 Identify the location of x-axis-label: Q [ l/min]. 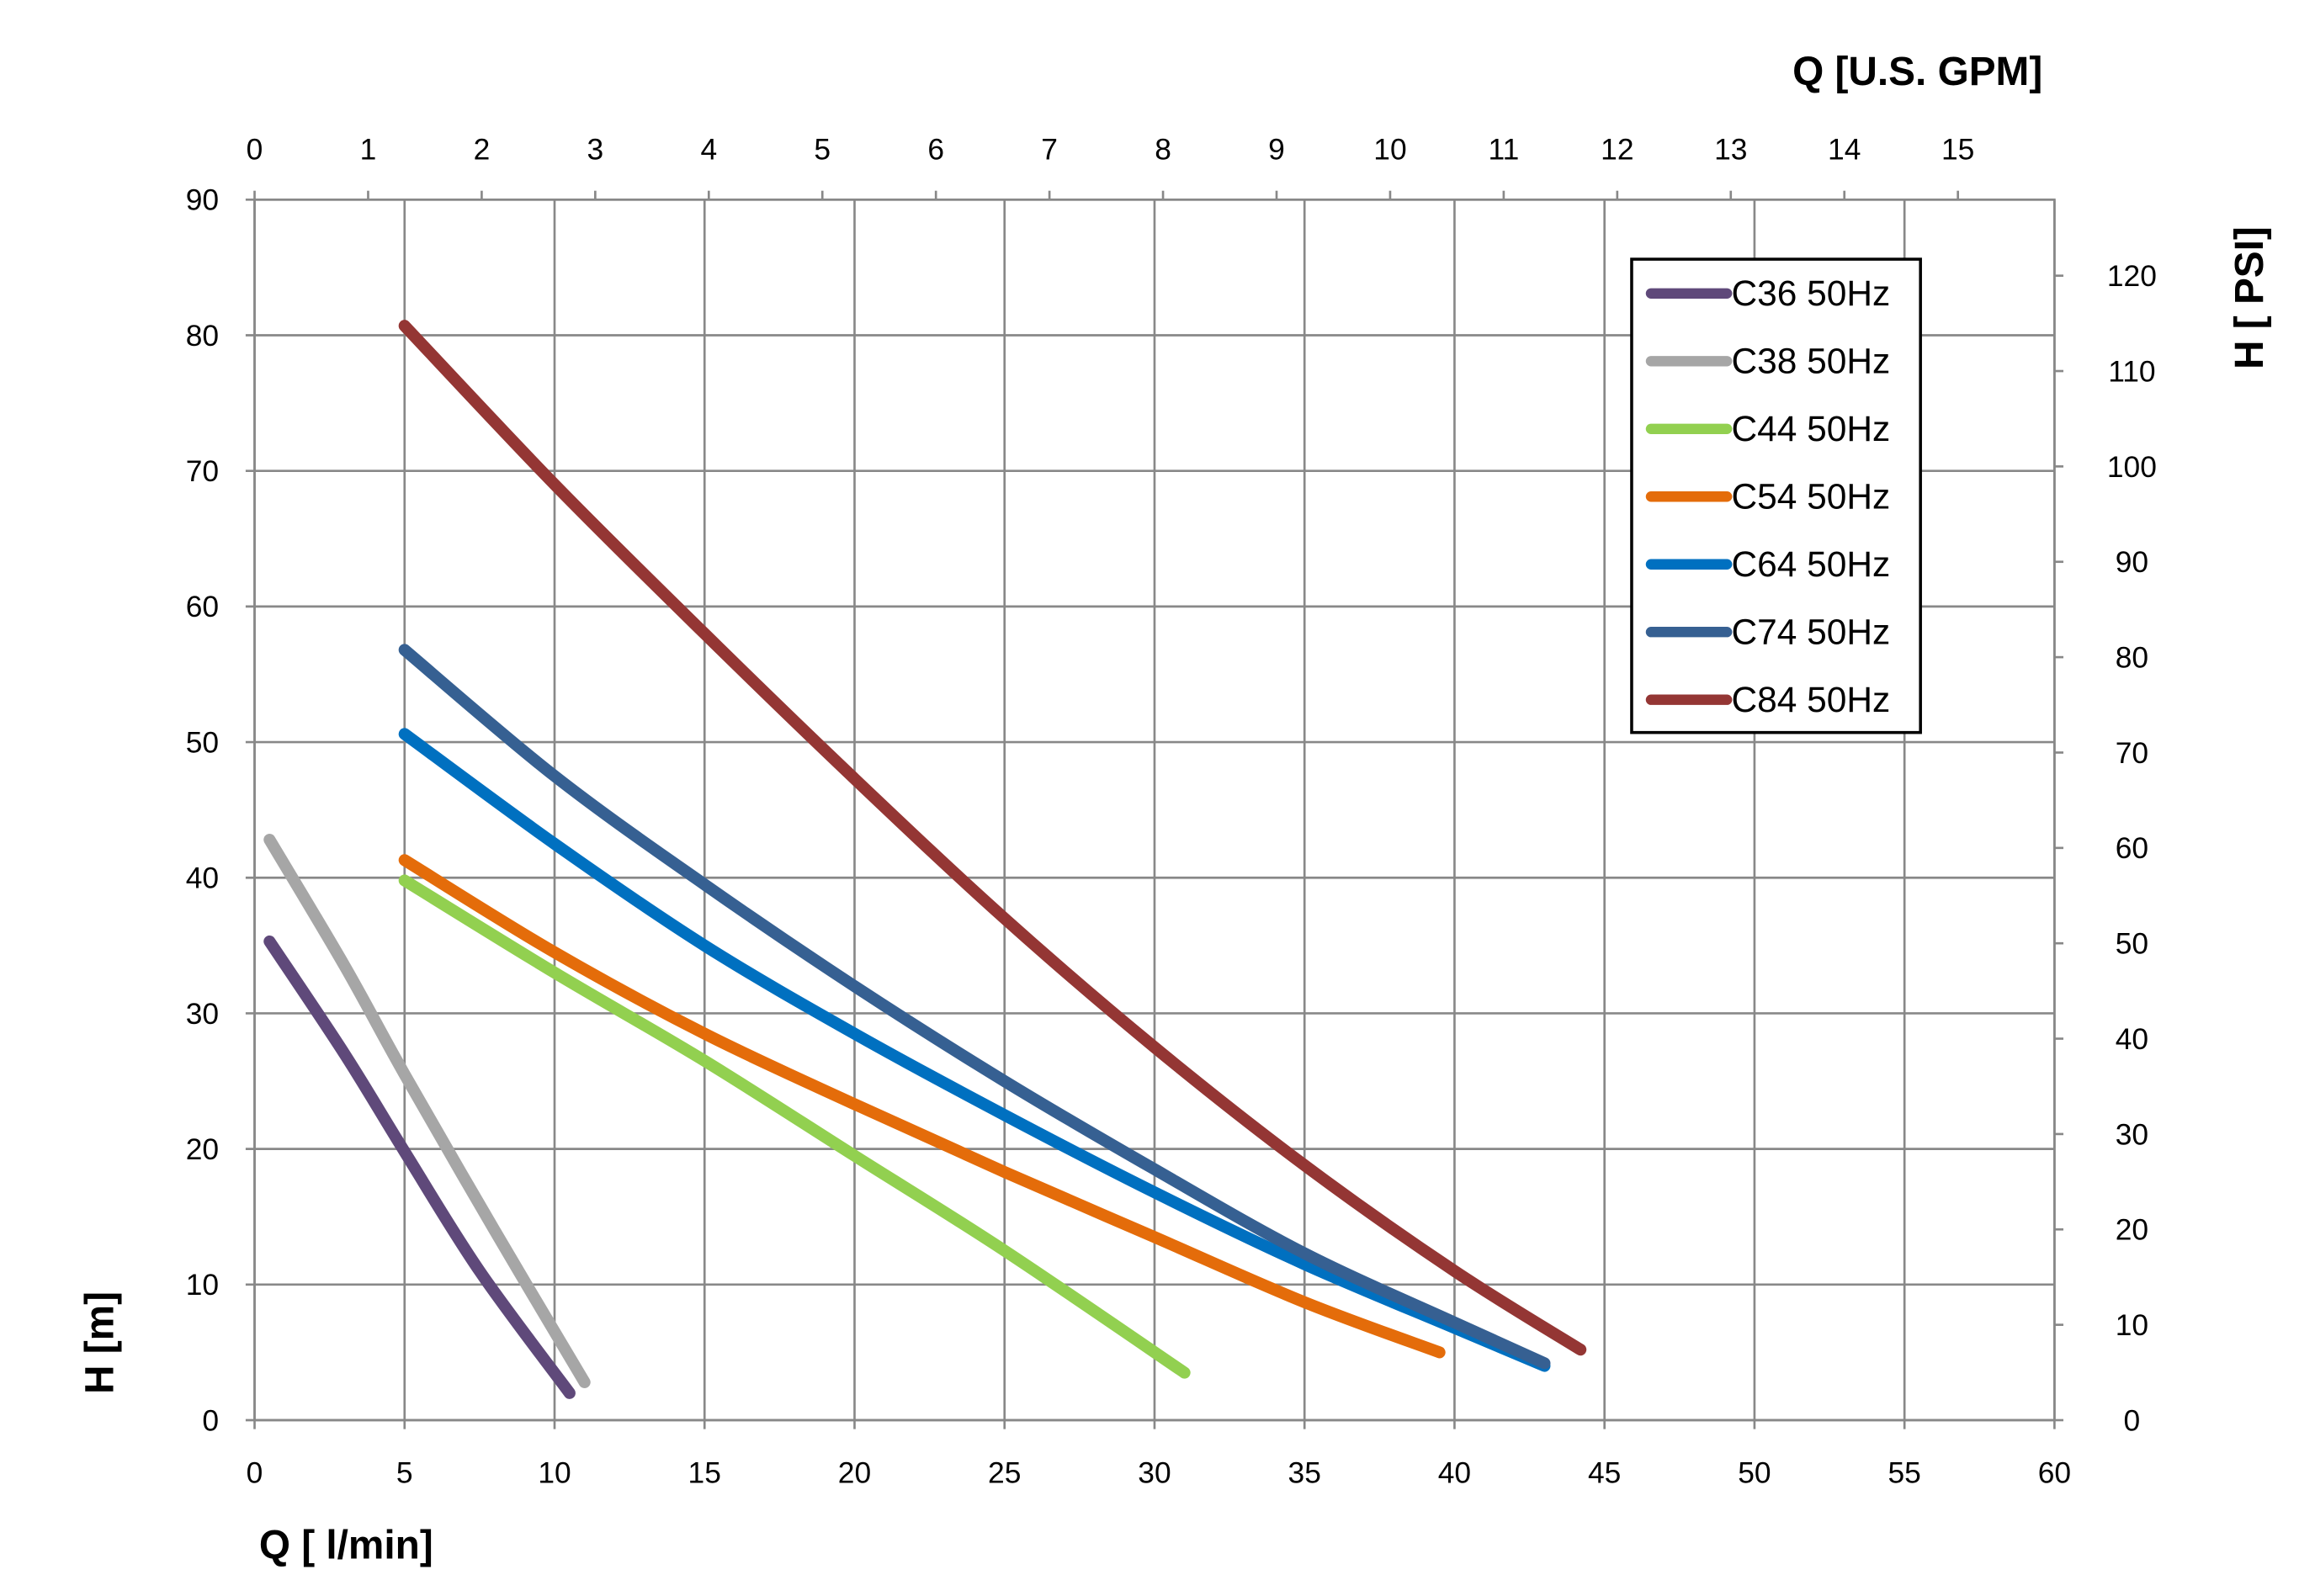
(346, 1546).